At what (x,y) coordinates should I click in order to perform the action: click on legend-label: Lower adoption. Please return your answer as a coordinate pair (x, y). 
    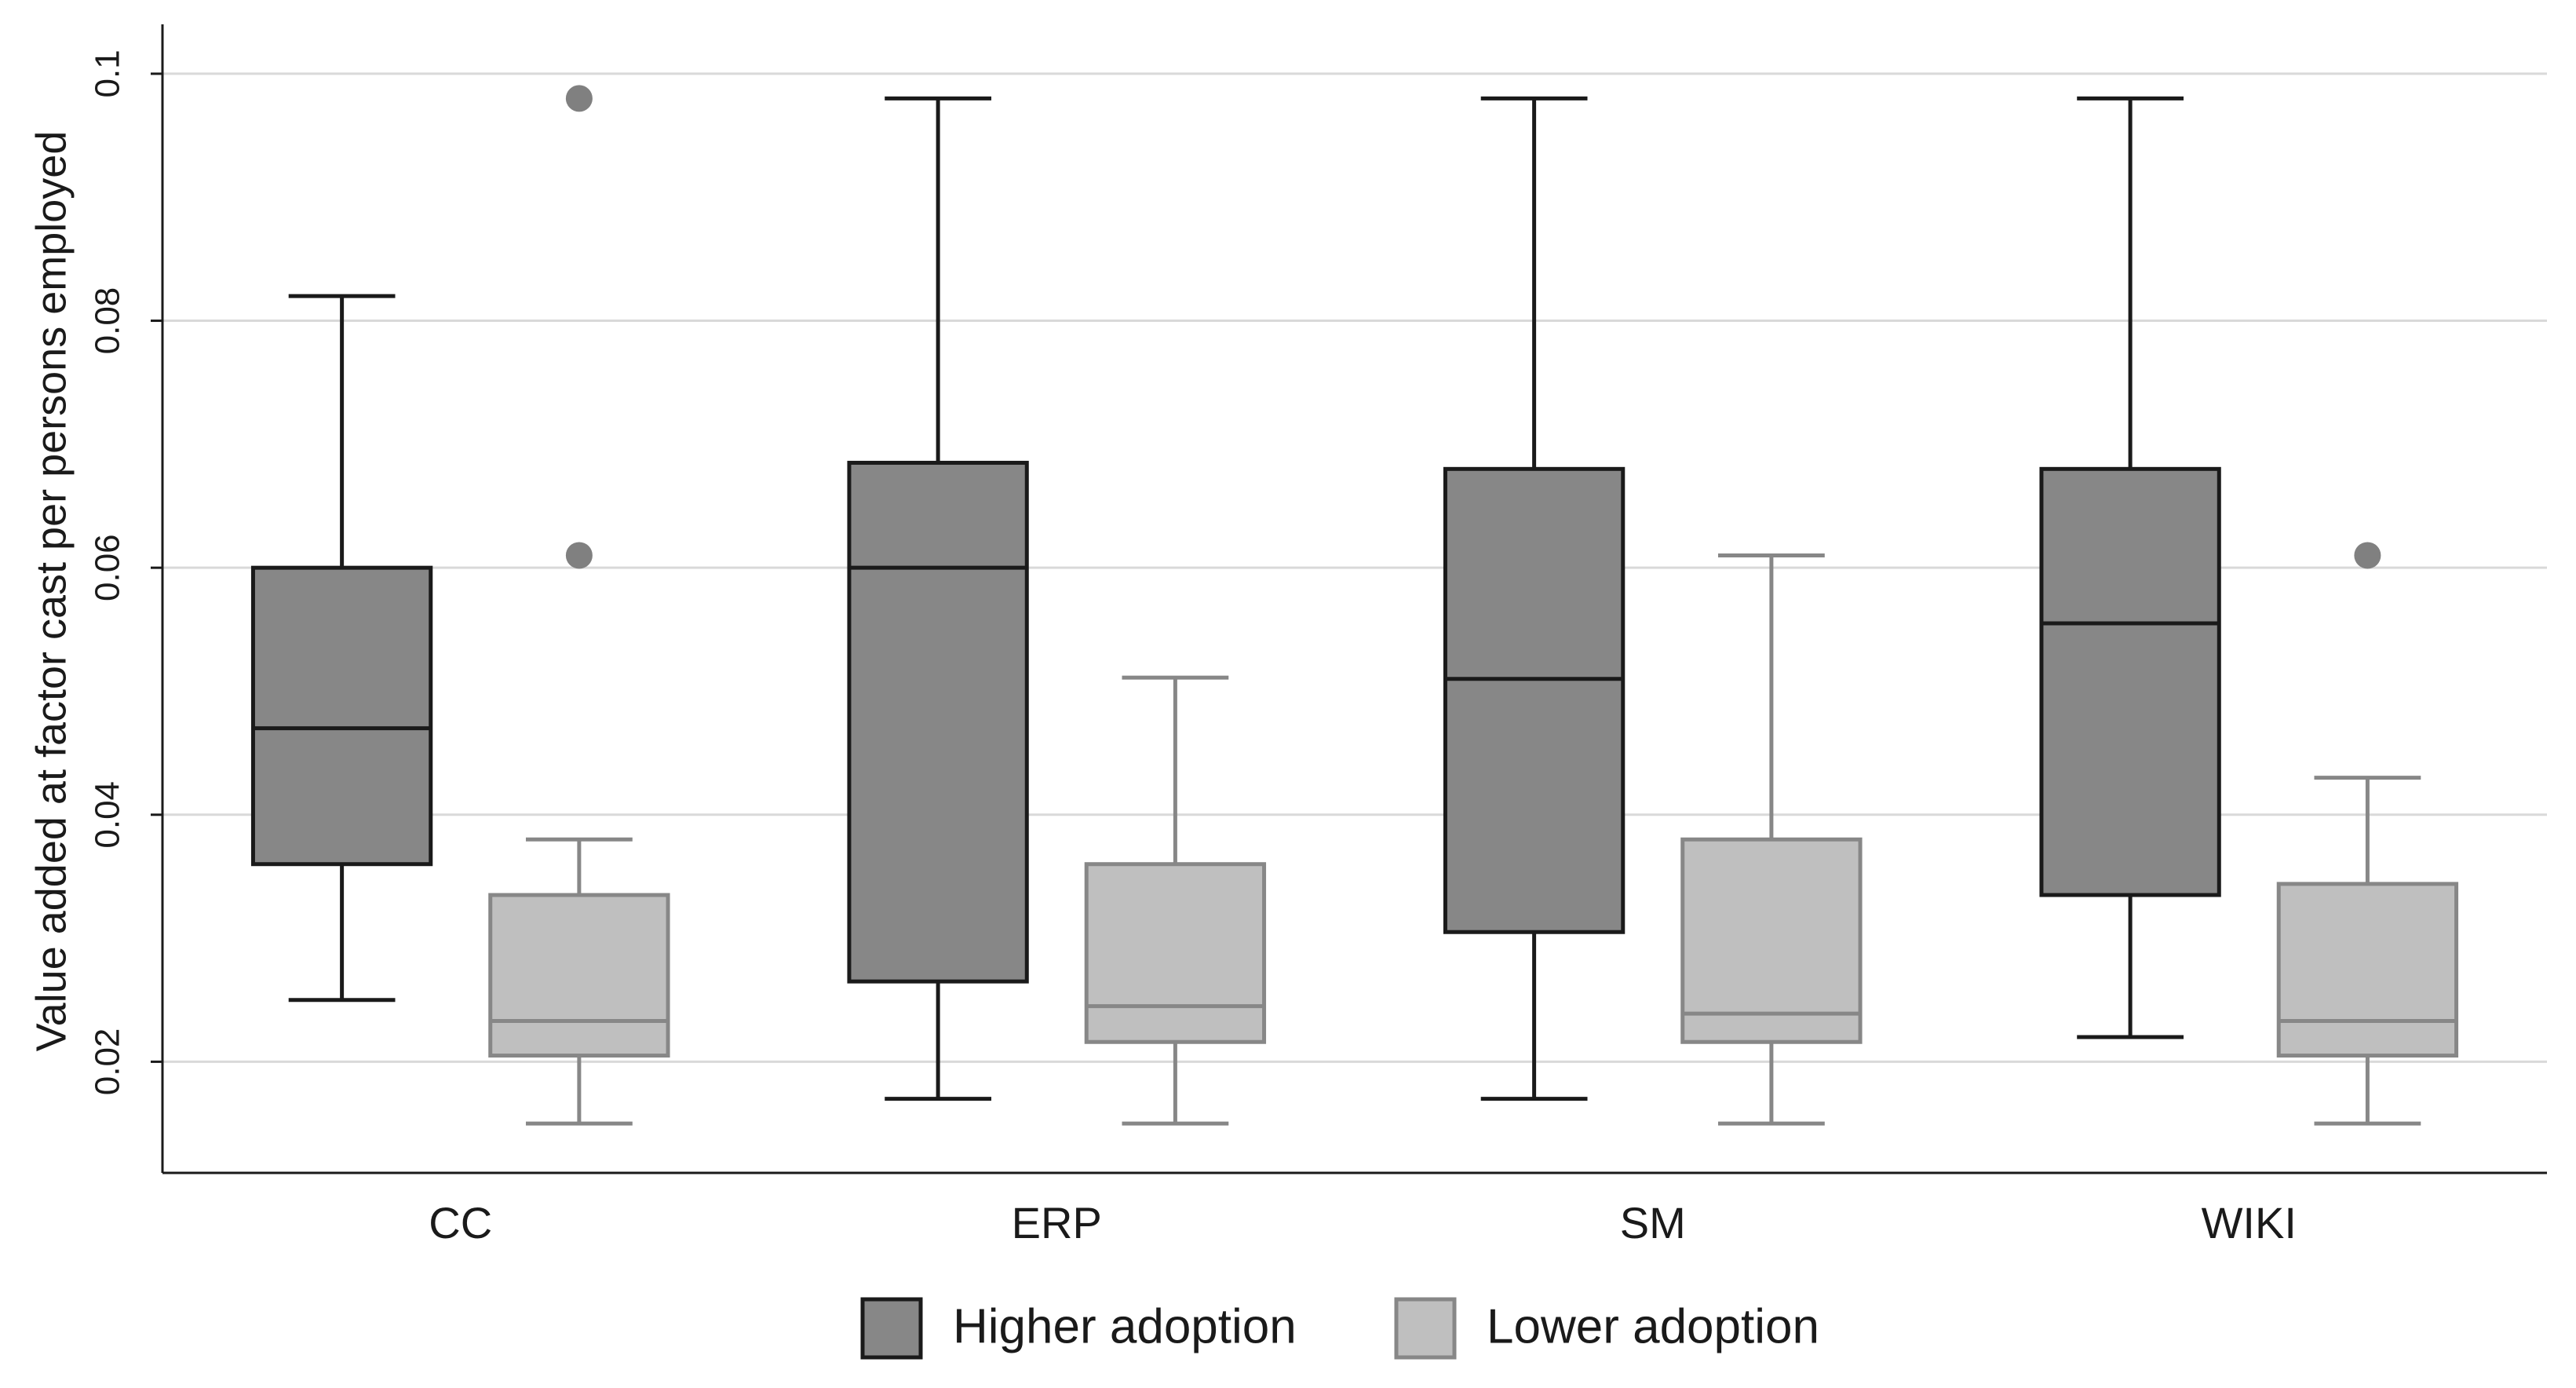
    Looking at the image, I should click on (1653, 1326).